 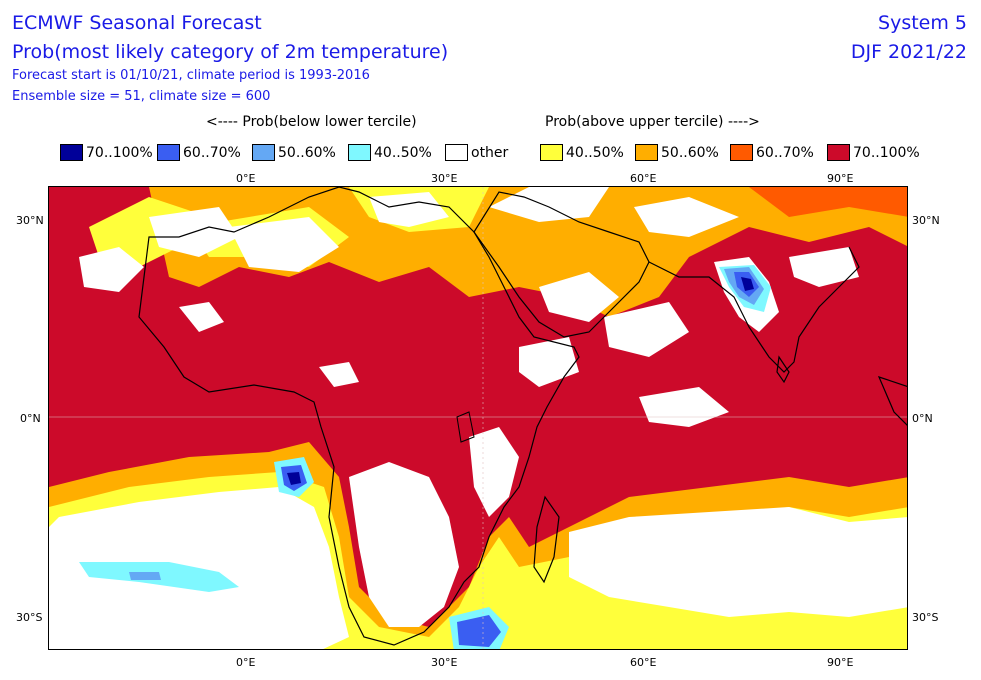 What do you see at coordinates (546, 539) in the screenshot?
I see `madagascar-coastline` at bounding box center [546, 539].